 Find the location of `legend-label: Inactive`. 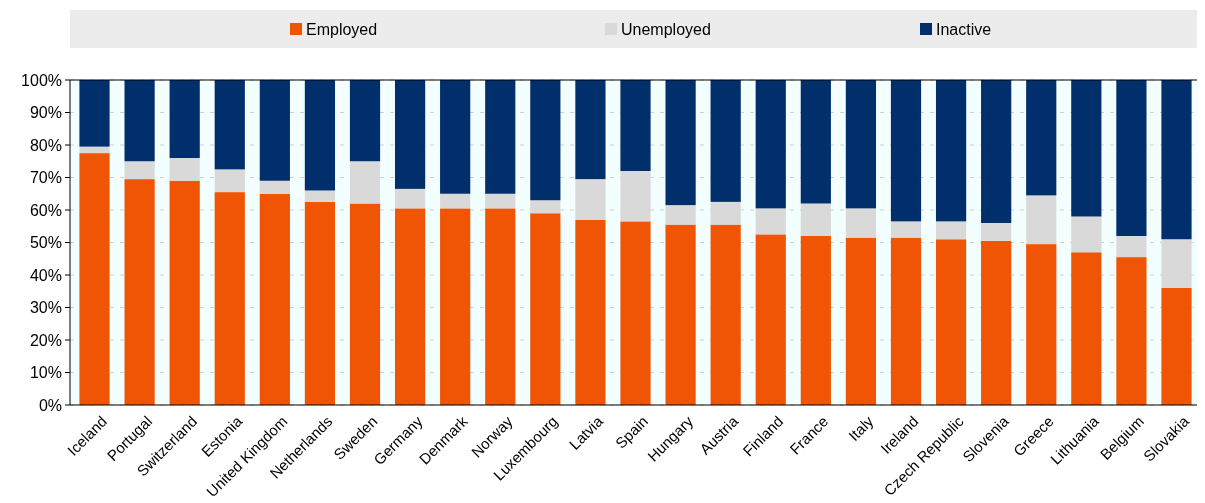

legend-label: Inactive is located at coordinates (964, 29).